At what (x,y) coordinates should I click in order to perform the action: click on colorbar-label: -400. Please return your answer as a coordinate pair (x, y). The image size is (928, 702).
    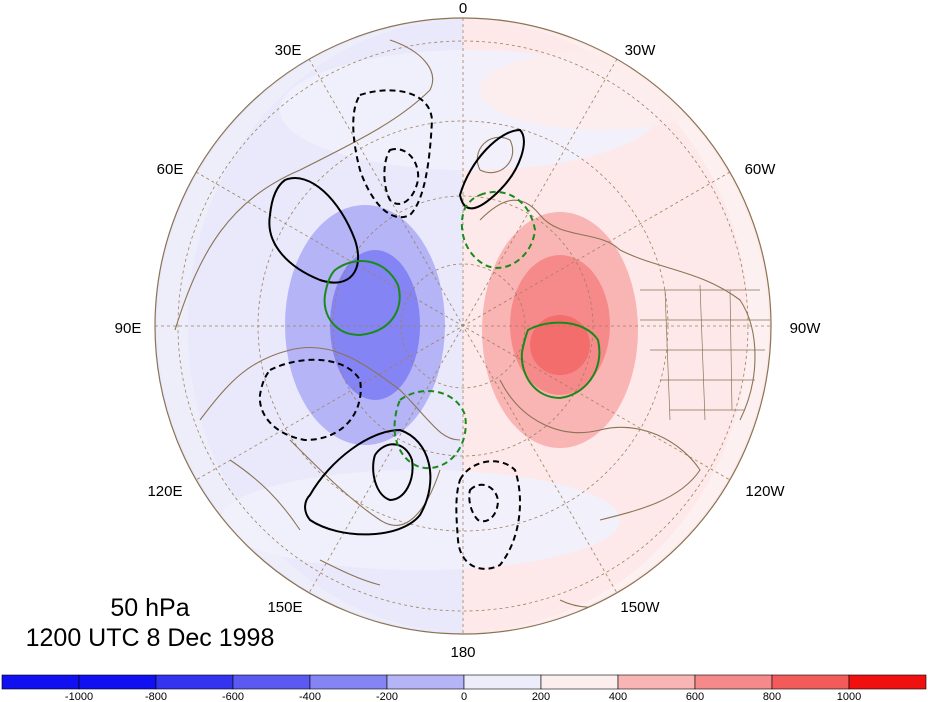
    Looking at the image, I should click on (310, 696).